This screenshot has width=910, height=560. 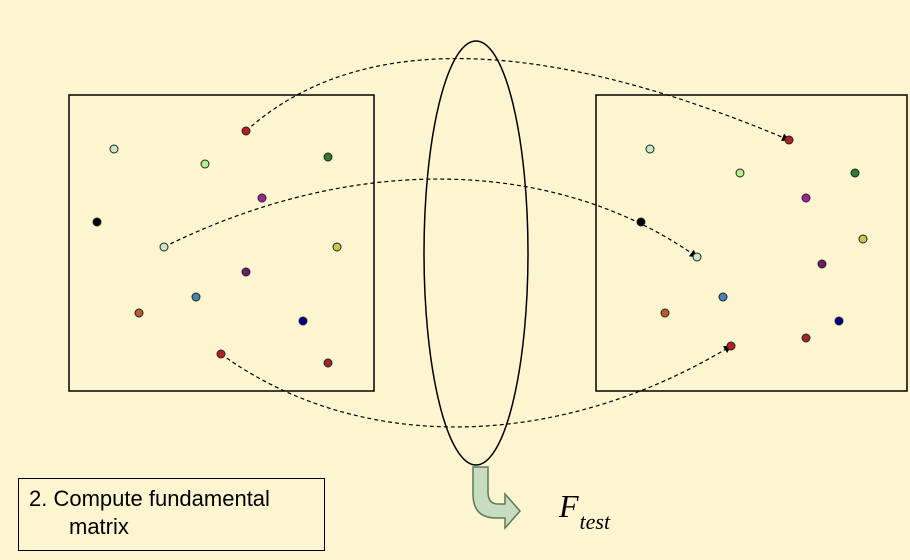 I want to click on correspondence-arrow-top, so click(x=517, y=99).